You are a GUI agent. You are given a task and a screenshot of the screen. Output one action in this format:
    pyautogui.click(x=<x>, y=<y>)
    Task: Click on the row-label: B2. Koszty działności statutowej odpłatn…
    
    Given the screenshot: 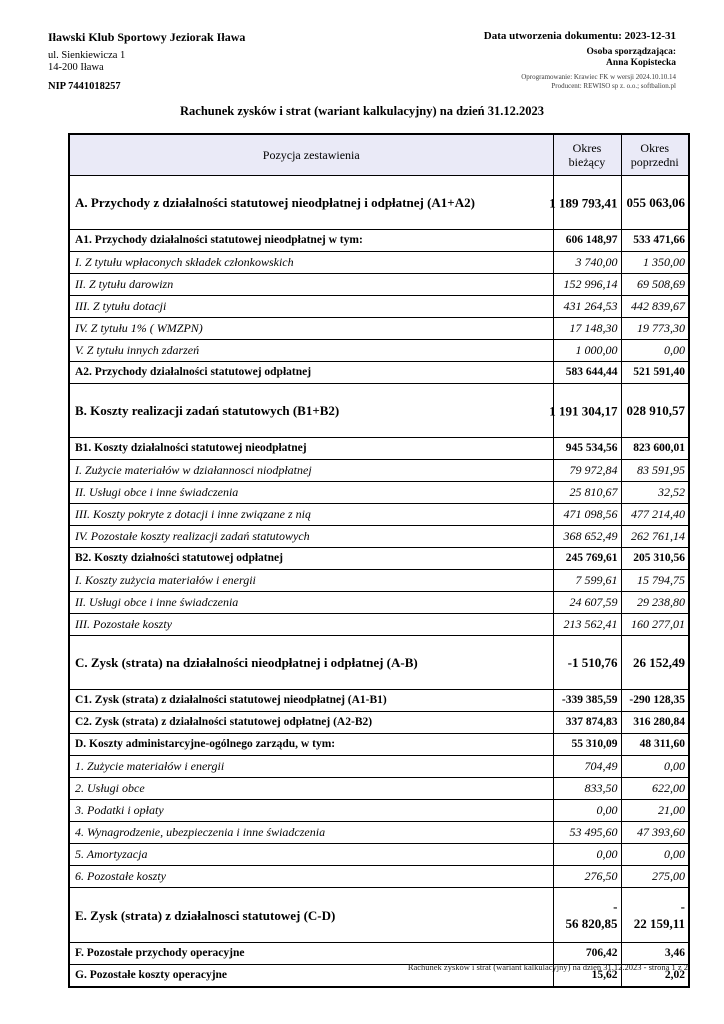 What is the action you would take?
    pyautogui.click(x=311, y=558)
    